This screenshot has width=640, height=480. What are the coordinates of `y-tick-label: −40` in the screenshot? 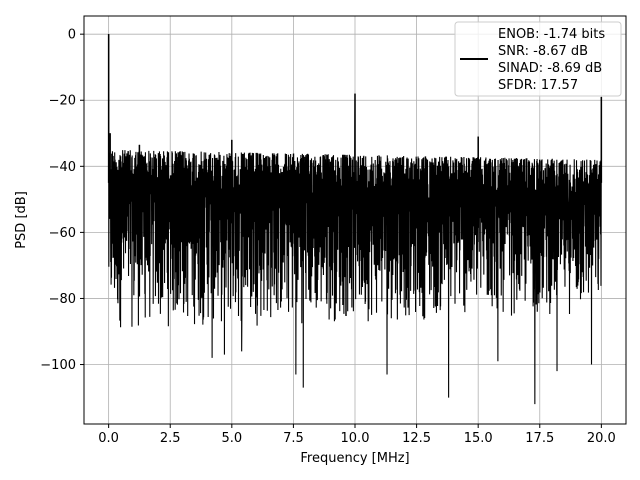 It's located at (62, 167).